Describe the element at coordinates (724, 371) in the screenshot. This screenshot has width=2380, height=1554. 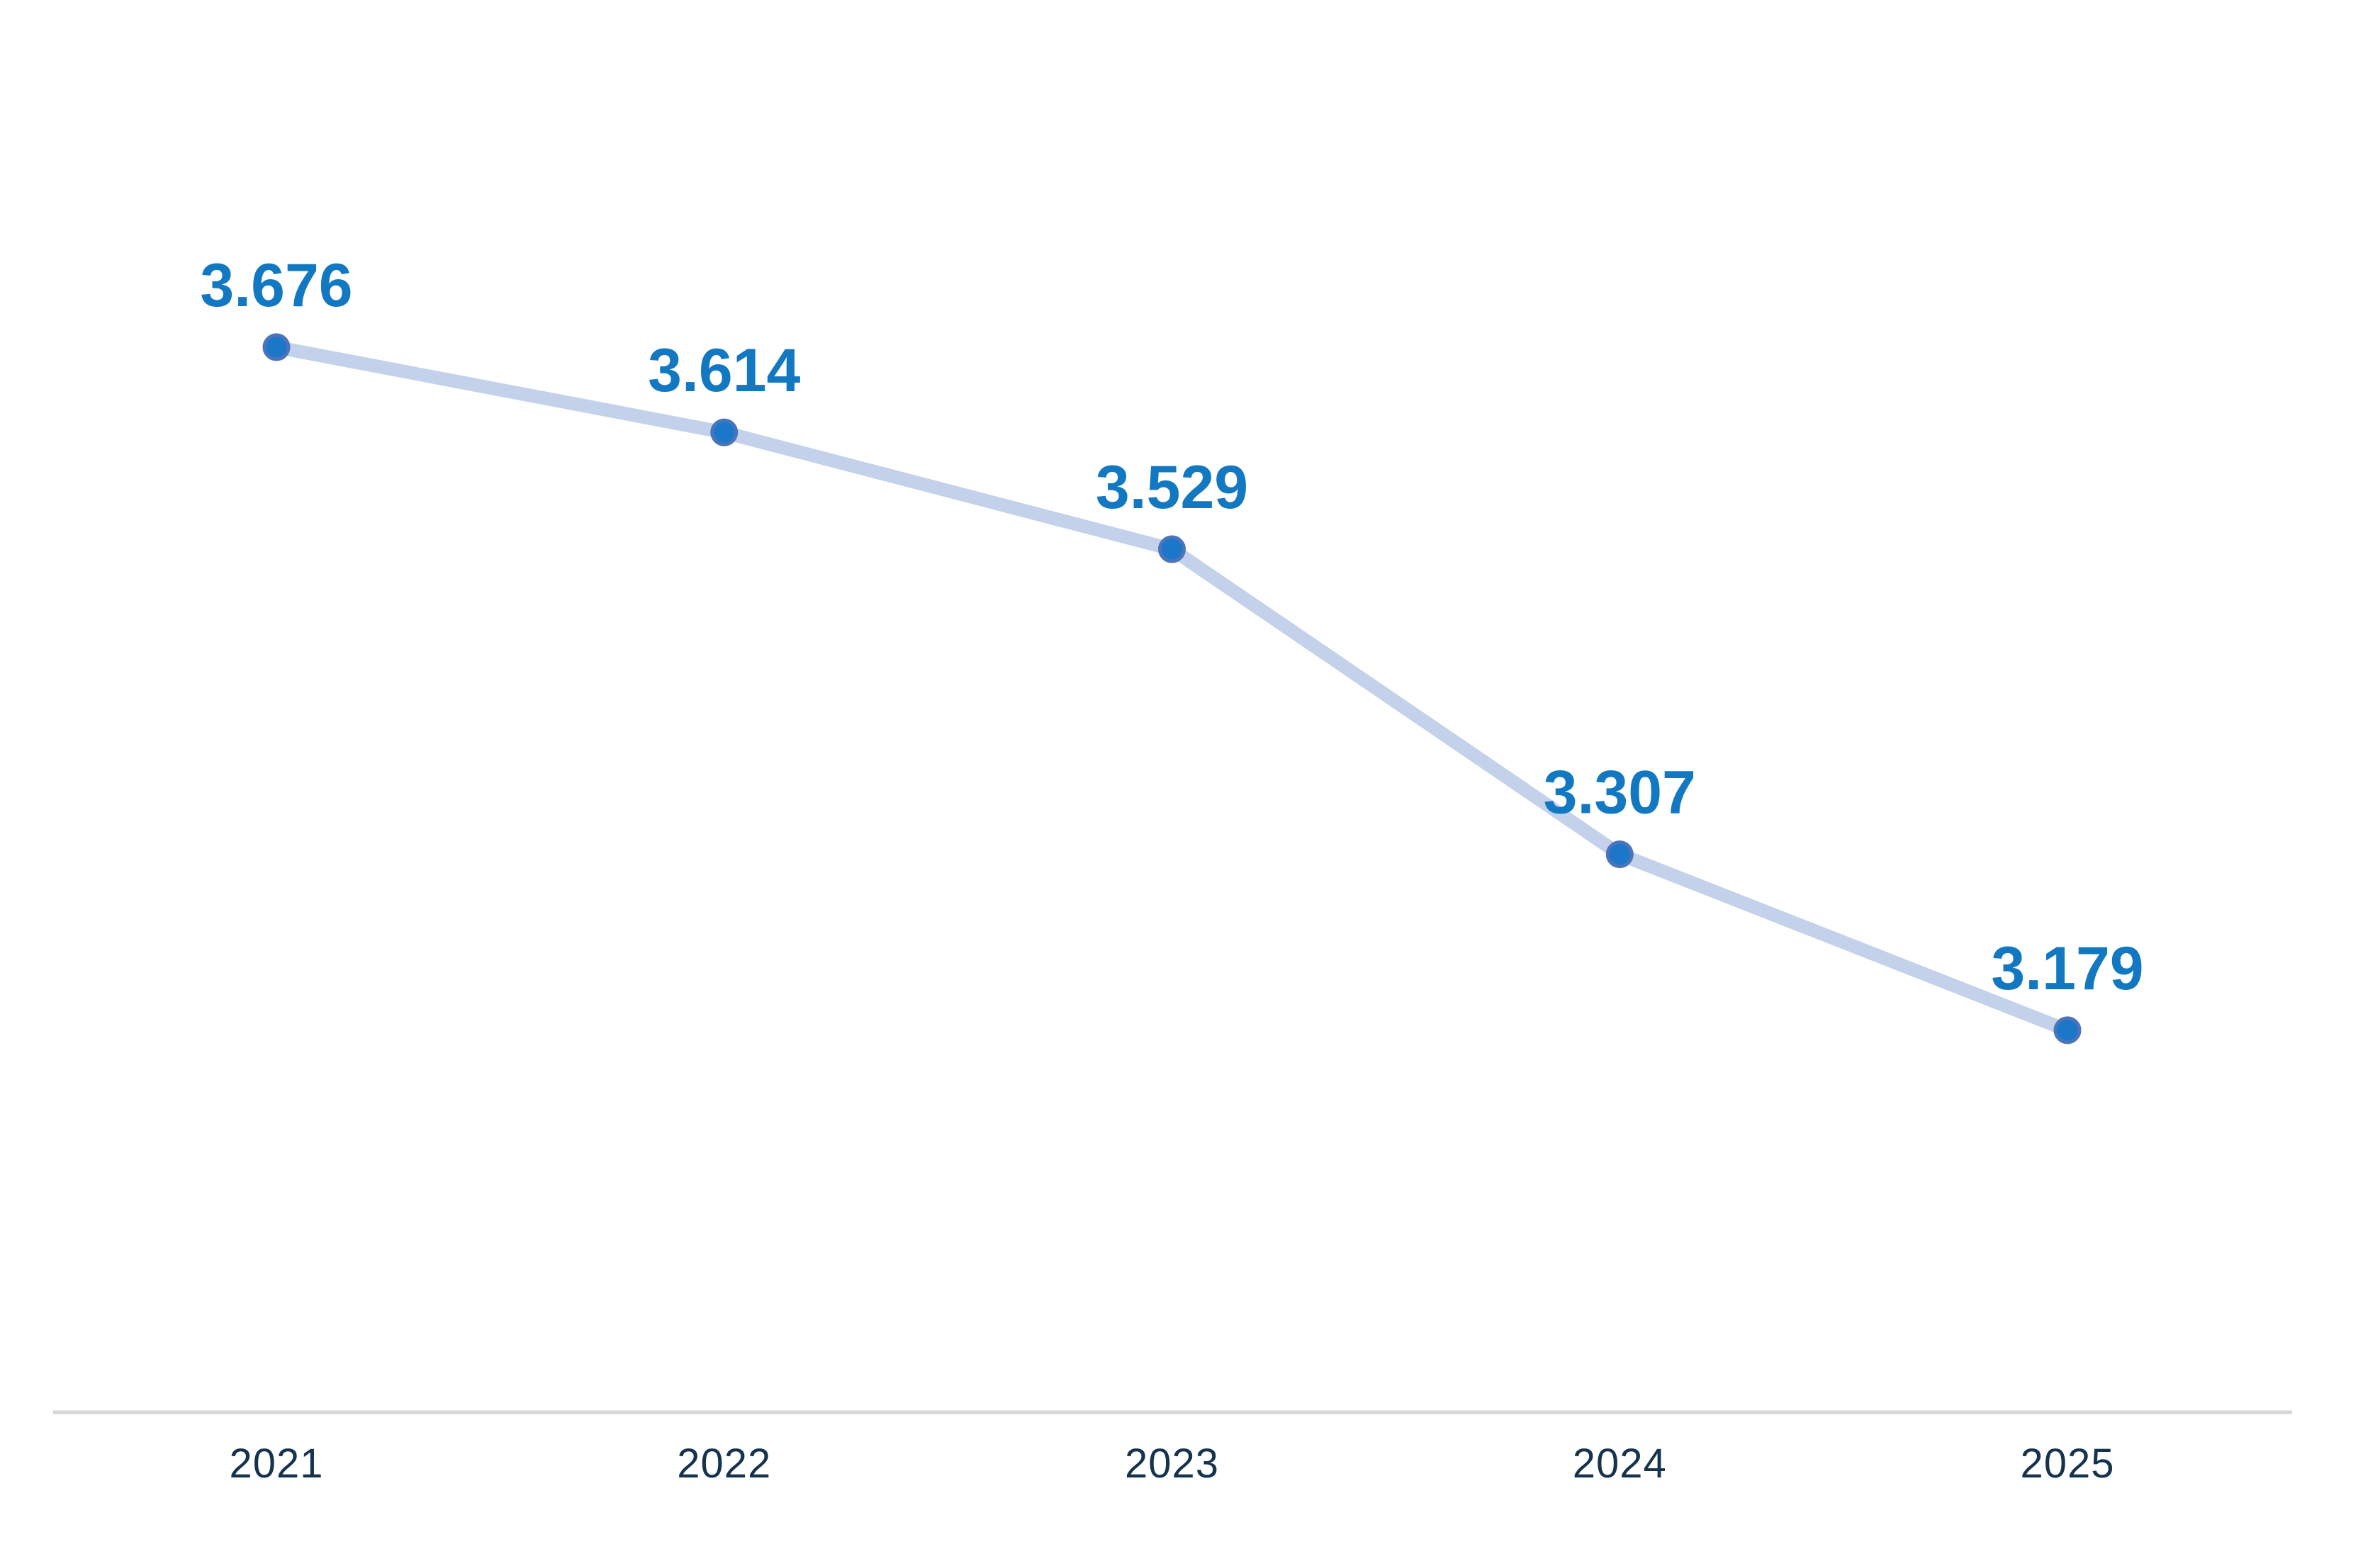
I see `data-point-value-label: 3.614` at that location.